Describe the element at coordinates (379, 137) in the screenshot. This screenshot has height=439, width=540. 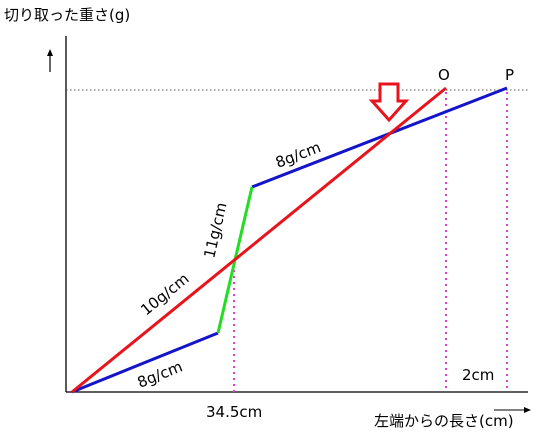
I see `blue-line-top` at that location.